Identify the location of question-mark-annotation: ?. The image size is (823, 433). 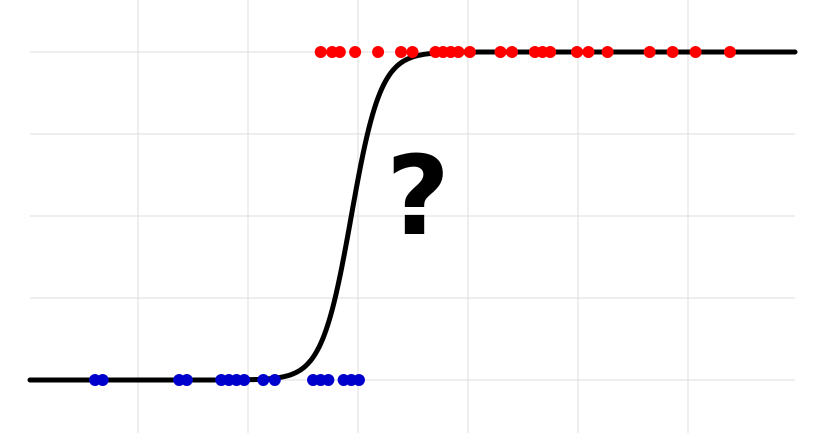
(418, 196).